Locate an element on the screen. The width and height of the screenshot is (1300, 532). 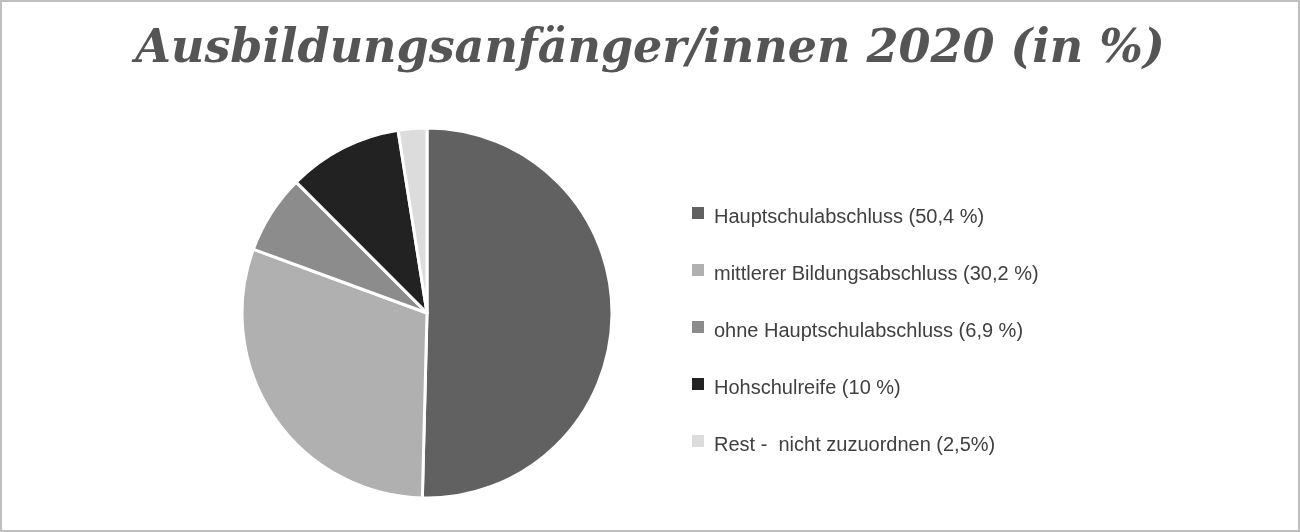
legend-label: Rest - nicht zuzuordnen (2,5%) is located at coordinates (855, 444).